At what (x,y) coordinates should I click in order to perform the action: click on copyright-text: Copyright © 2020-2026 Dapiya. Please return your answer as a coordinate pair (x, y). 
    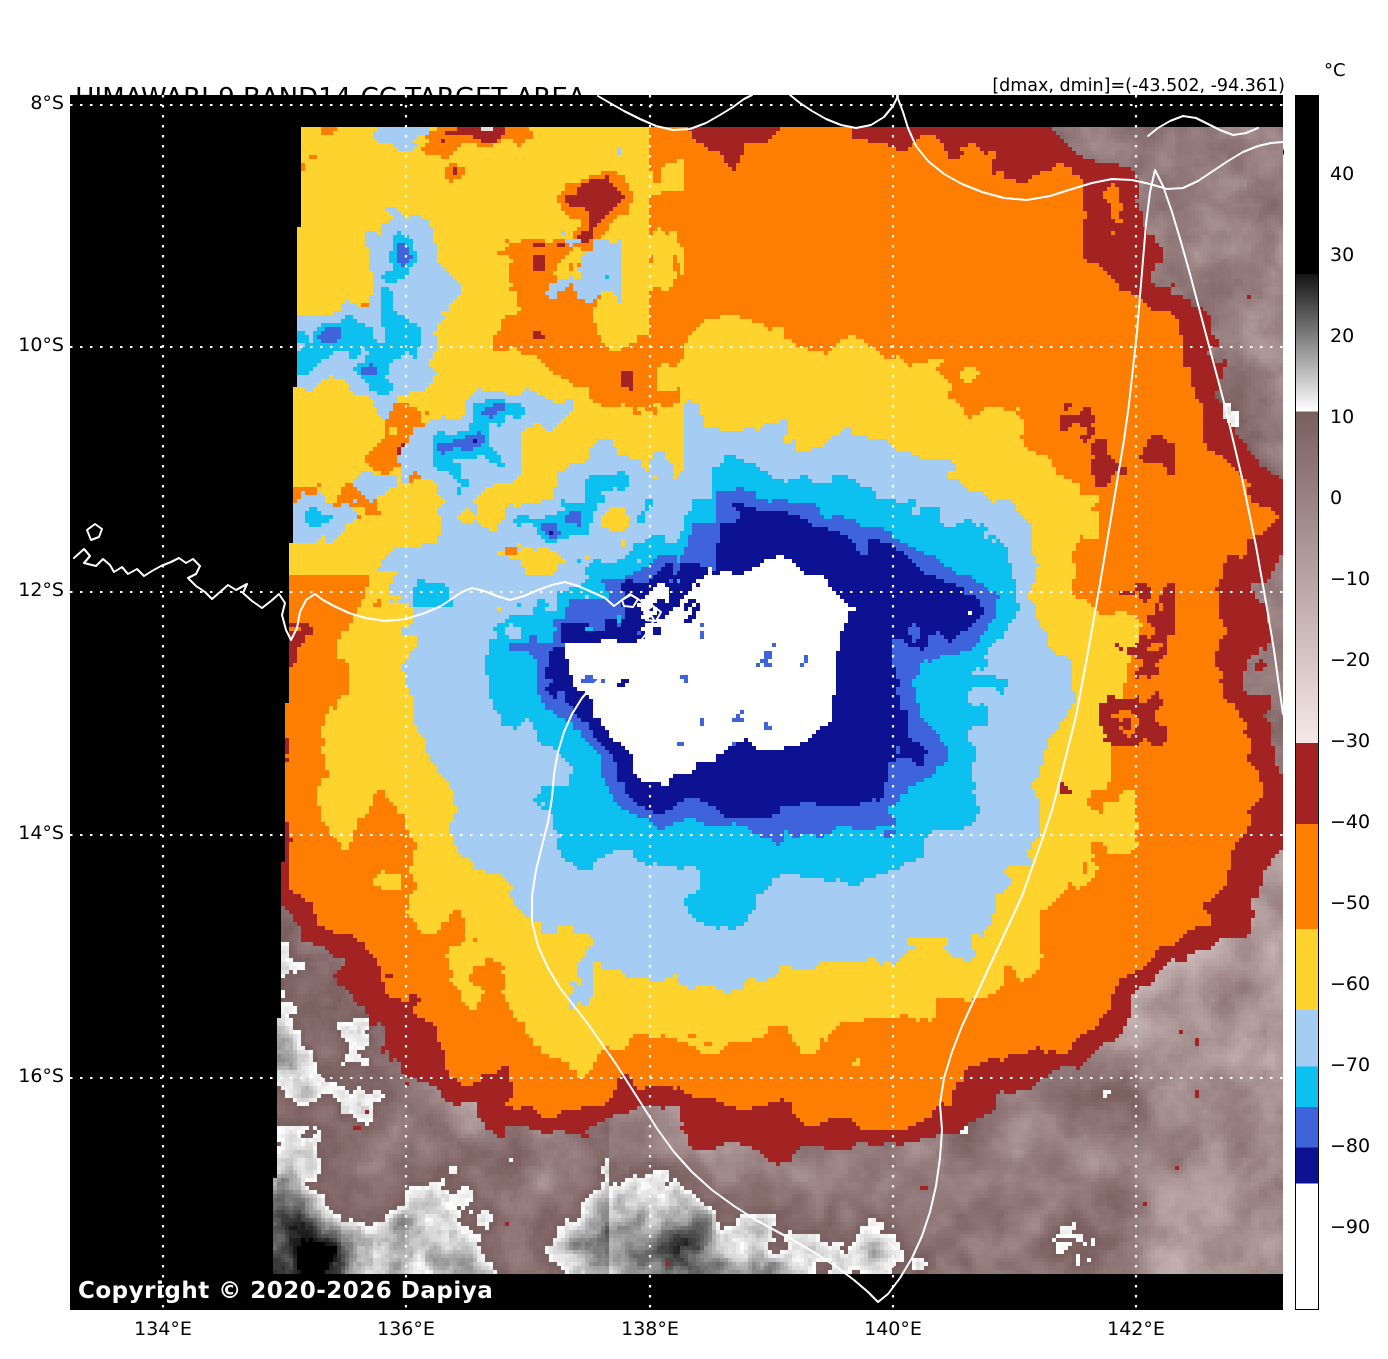
    Looking at the image, I should click on (286, 1291).